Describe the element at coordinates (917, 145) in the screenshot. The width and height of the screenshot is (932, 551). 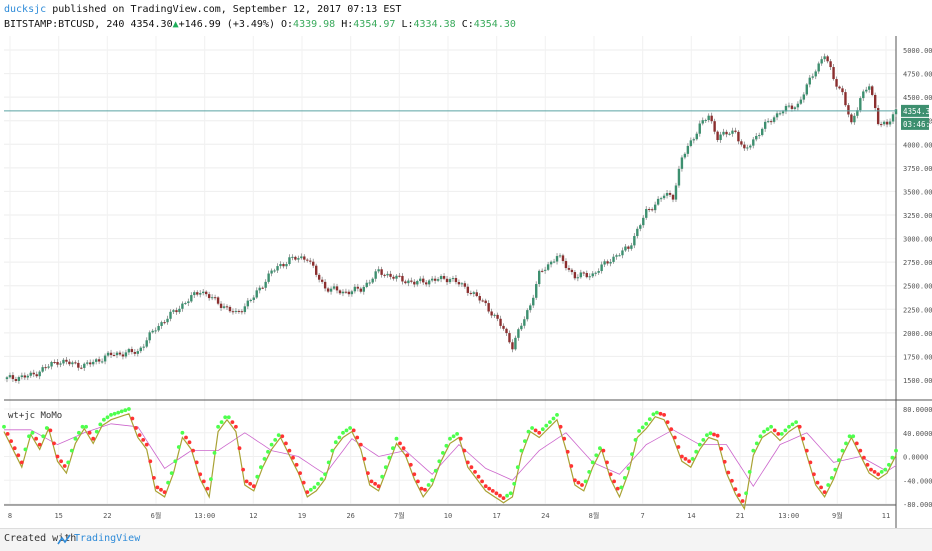
I see `price-tick-label: 4000.00` at that location.